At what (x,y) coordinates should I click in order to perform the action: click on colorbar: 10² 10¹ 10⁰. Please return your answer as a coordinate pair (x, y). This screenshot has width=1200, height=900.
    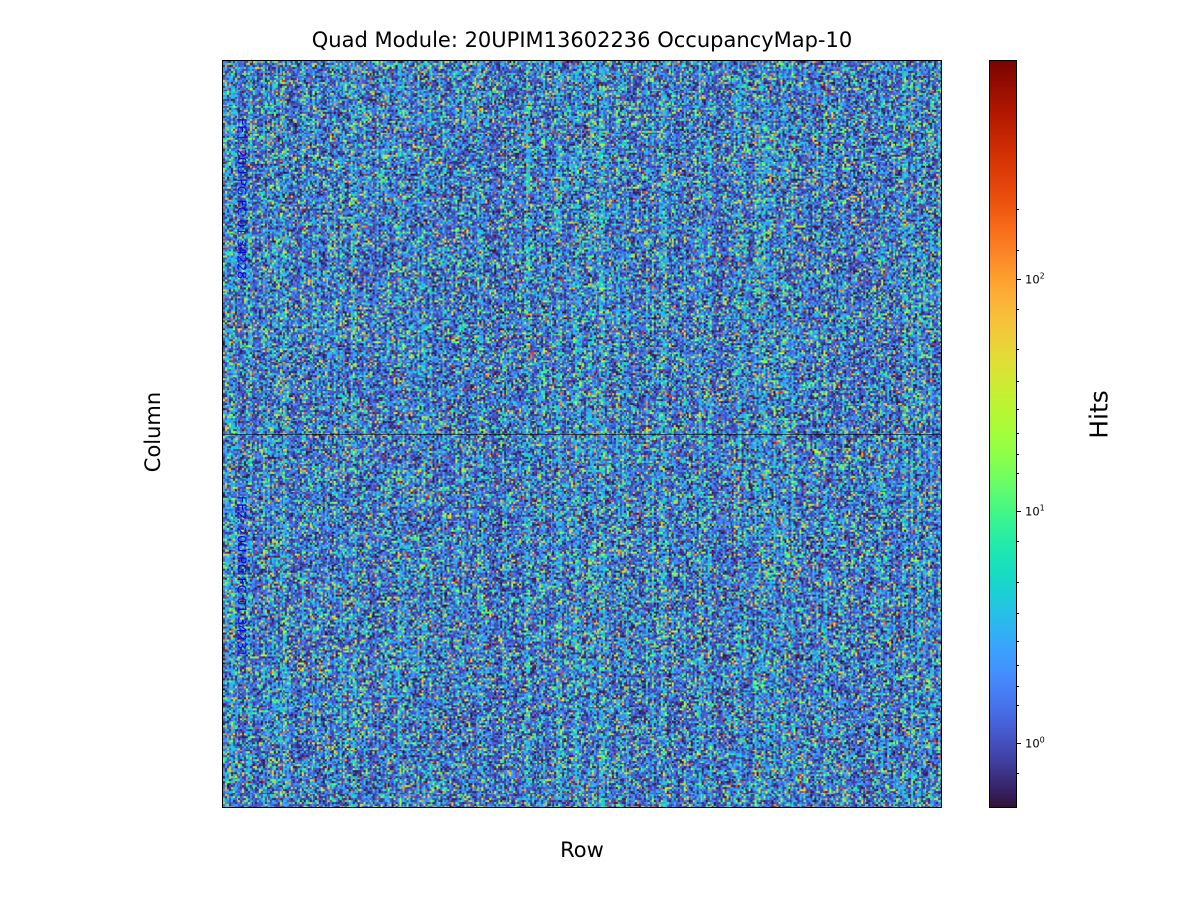
    Looking at the image, I should click on (1017, 434).